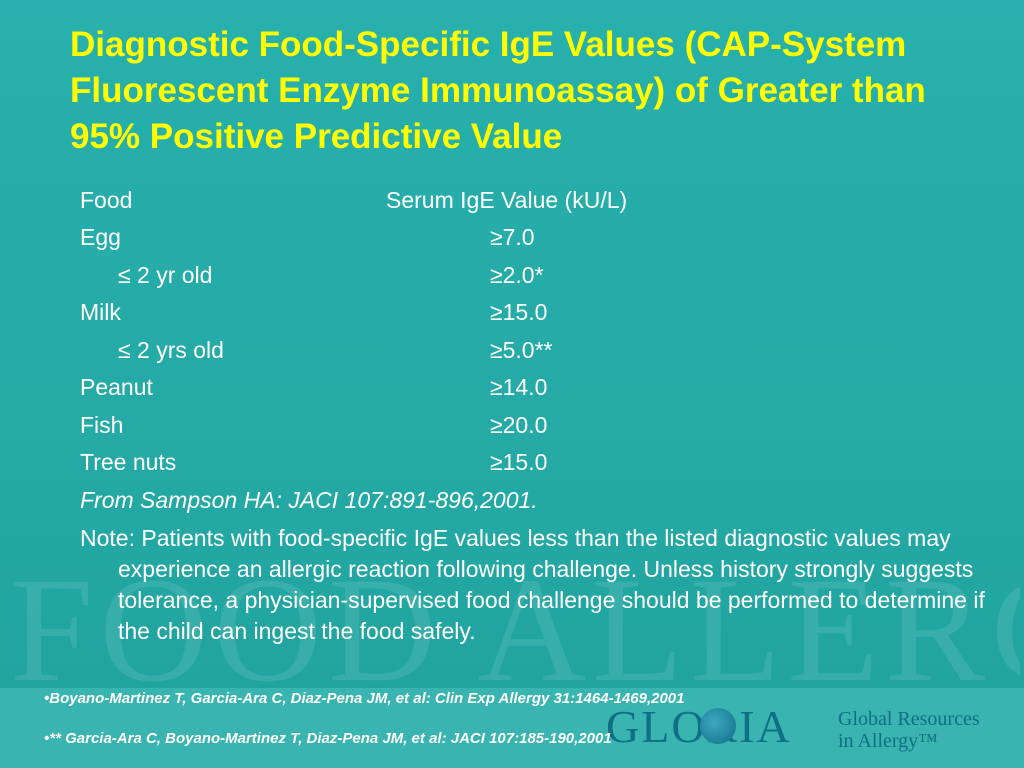 This screenshot has height=768, width=1024. I want to click on food-name: Milk, so click(100, 312).